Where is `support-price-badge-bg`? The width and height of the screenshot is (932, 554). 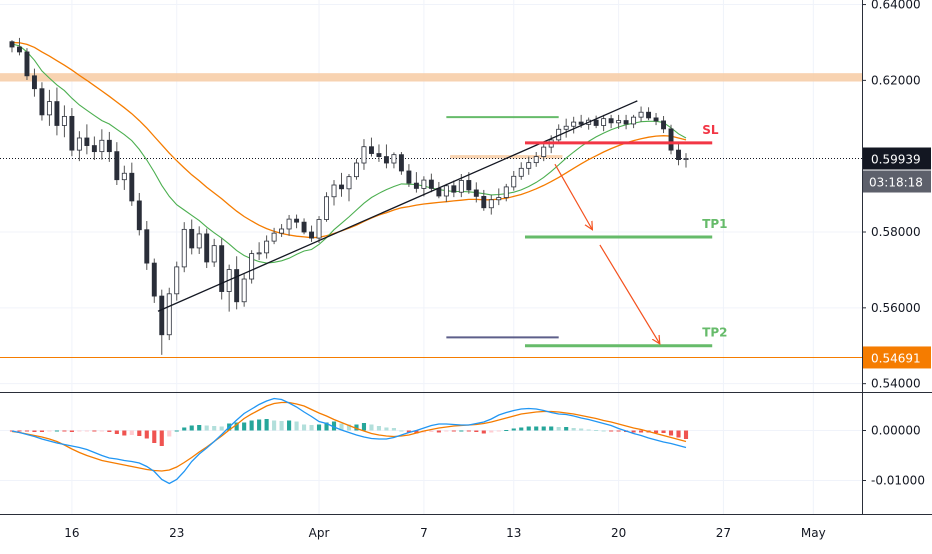
support-price-badge-bg is located at coordinates (897, 357).